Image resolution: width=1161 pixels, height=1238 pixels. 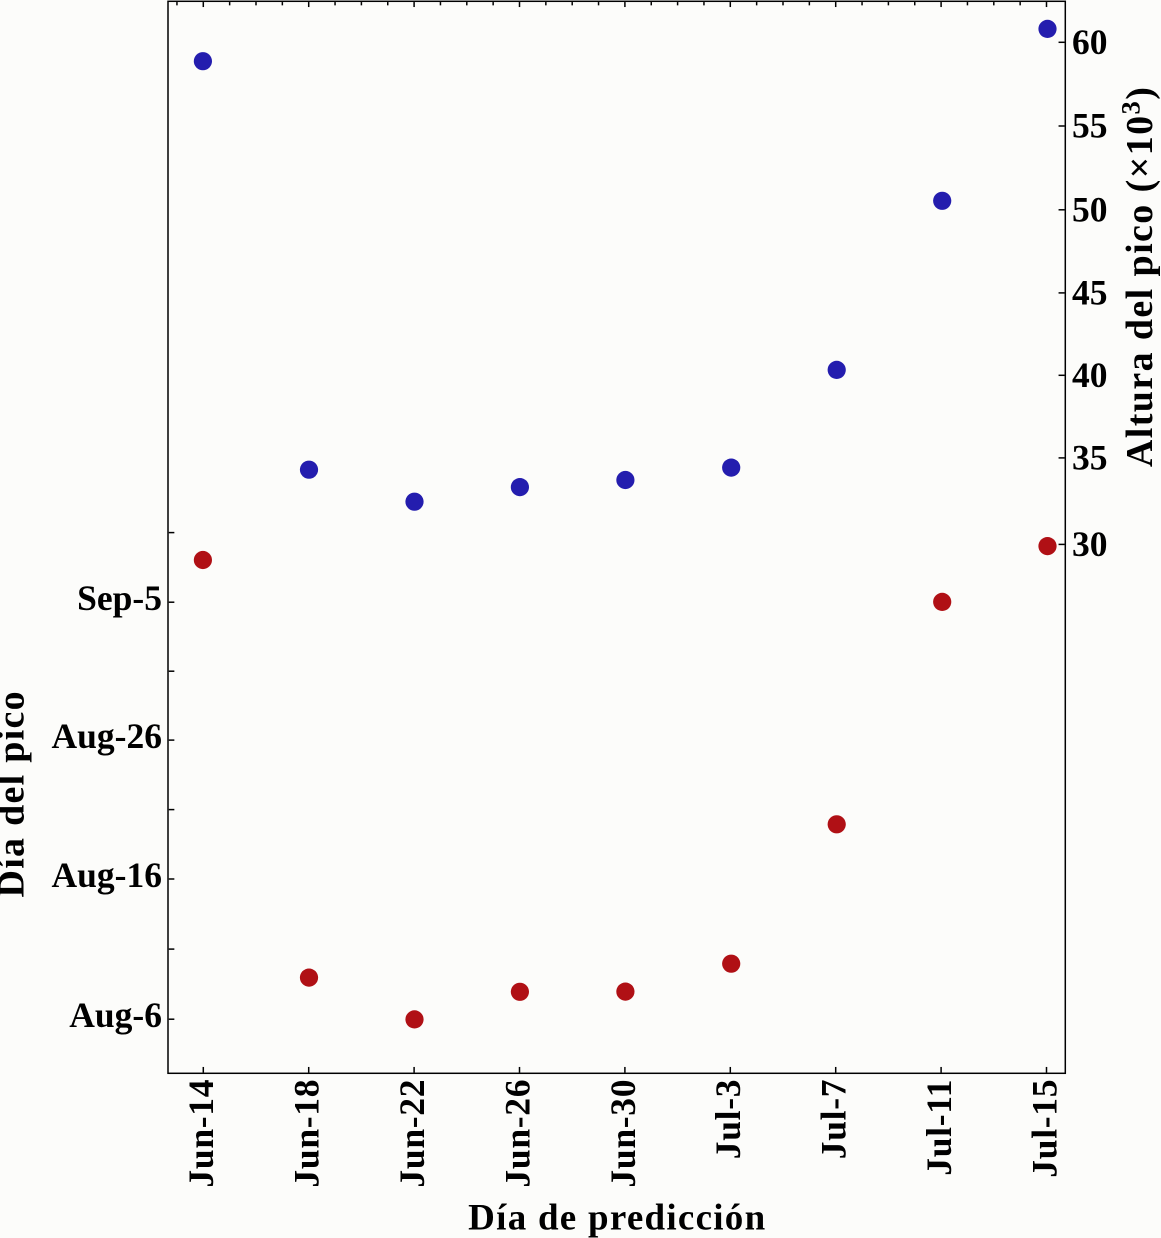 What do you see at coordinates (623, 1133) in the screenshot?
I see `svg-text: Jun-30` at bounding box center [623, 1133].